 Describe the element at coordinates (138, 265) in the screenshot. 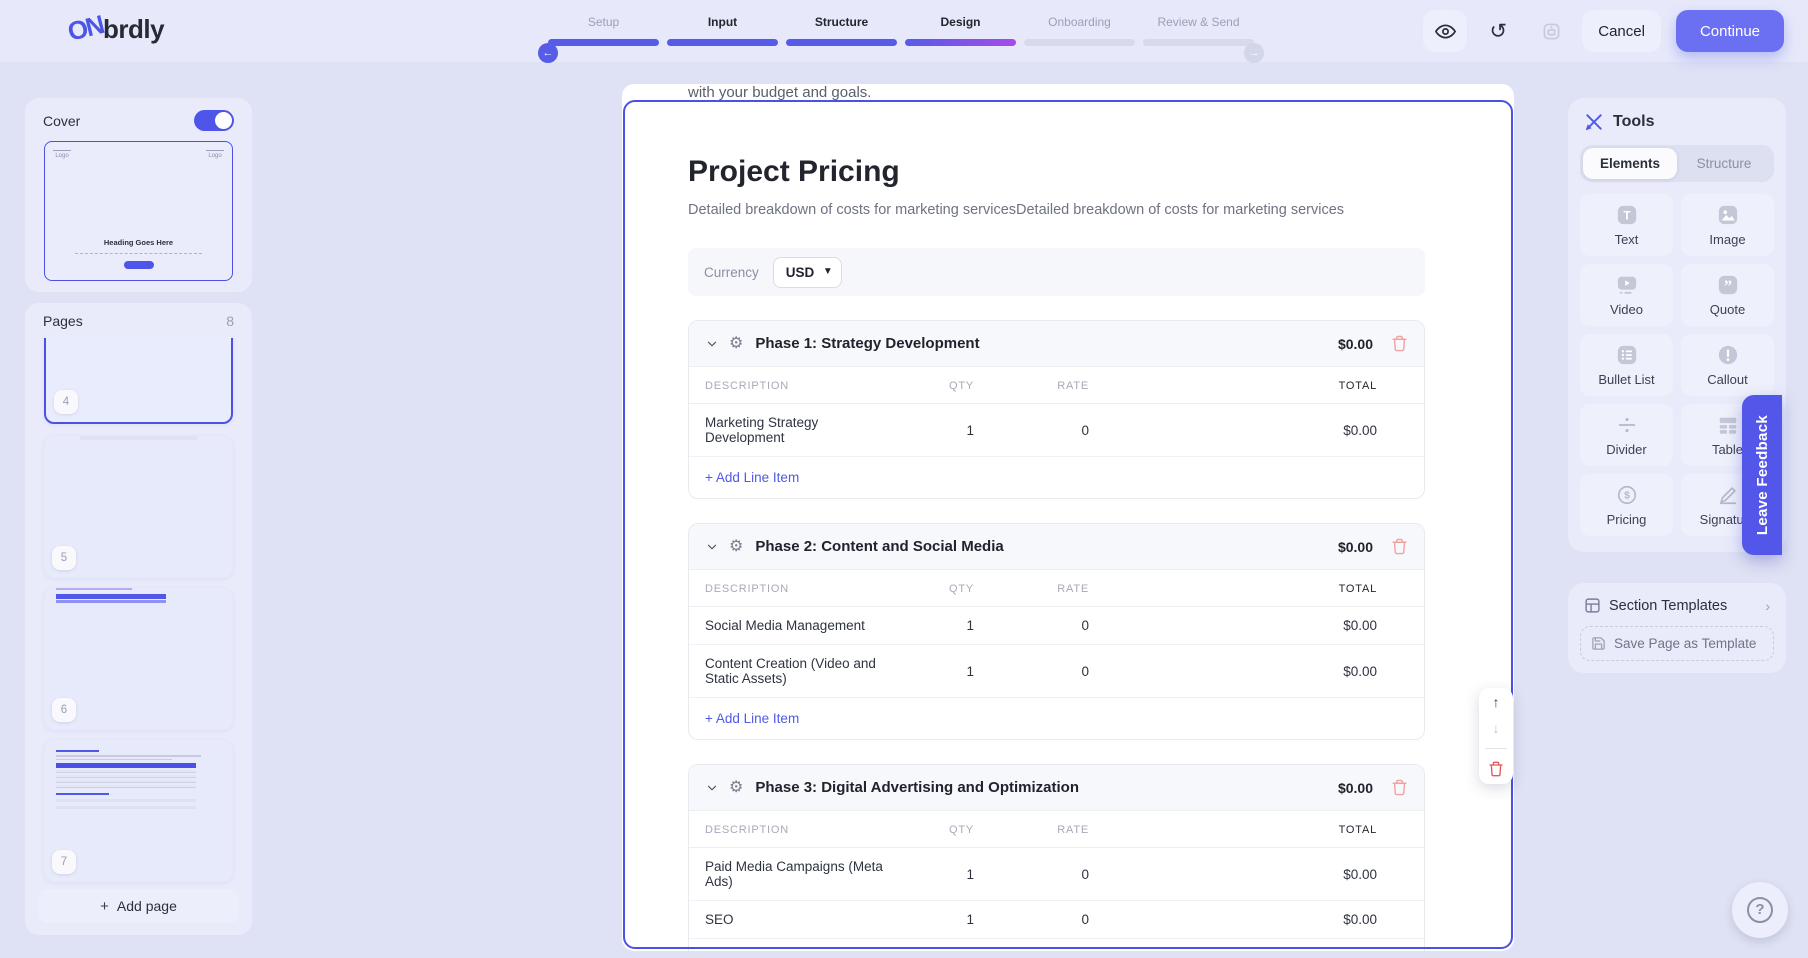

I see `thumbnail-button-placeholder` at that location.